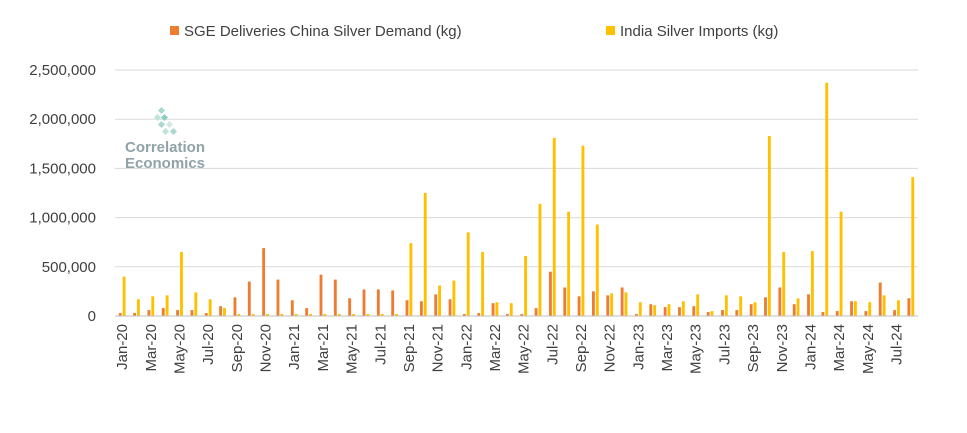  Describe the element at coordinates (208, 344) in the screenshot. I see `x-tick-label: Jul-20` at that location.